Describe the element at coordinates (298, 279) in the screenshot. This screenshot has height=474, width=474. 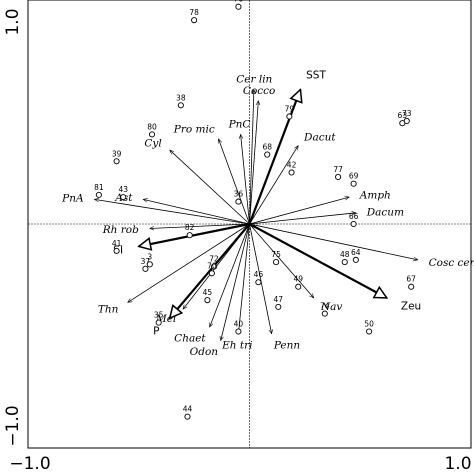
I see `site-label-49: 49` at that location.